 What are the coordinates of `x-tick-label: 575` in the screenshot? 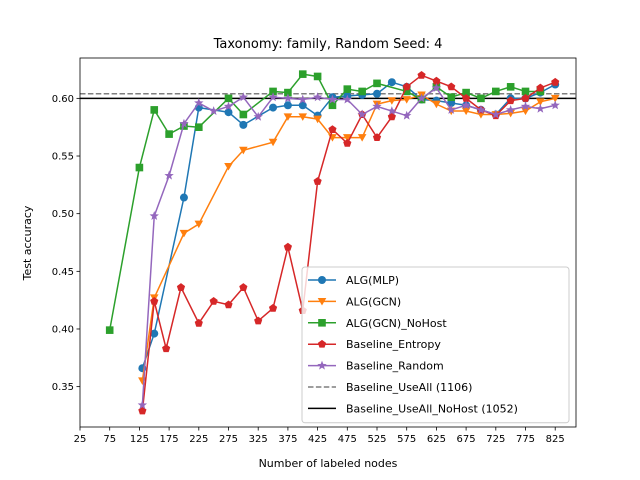 It's located at (406, 439).